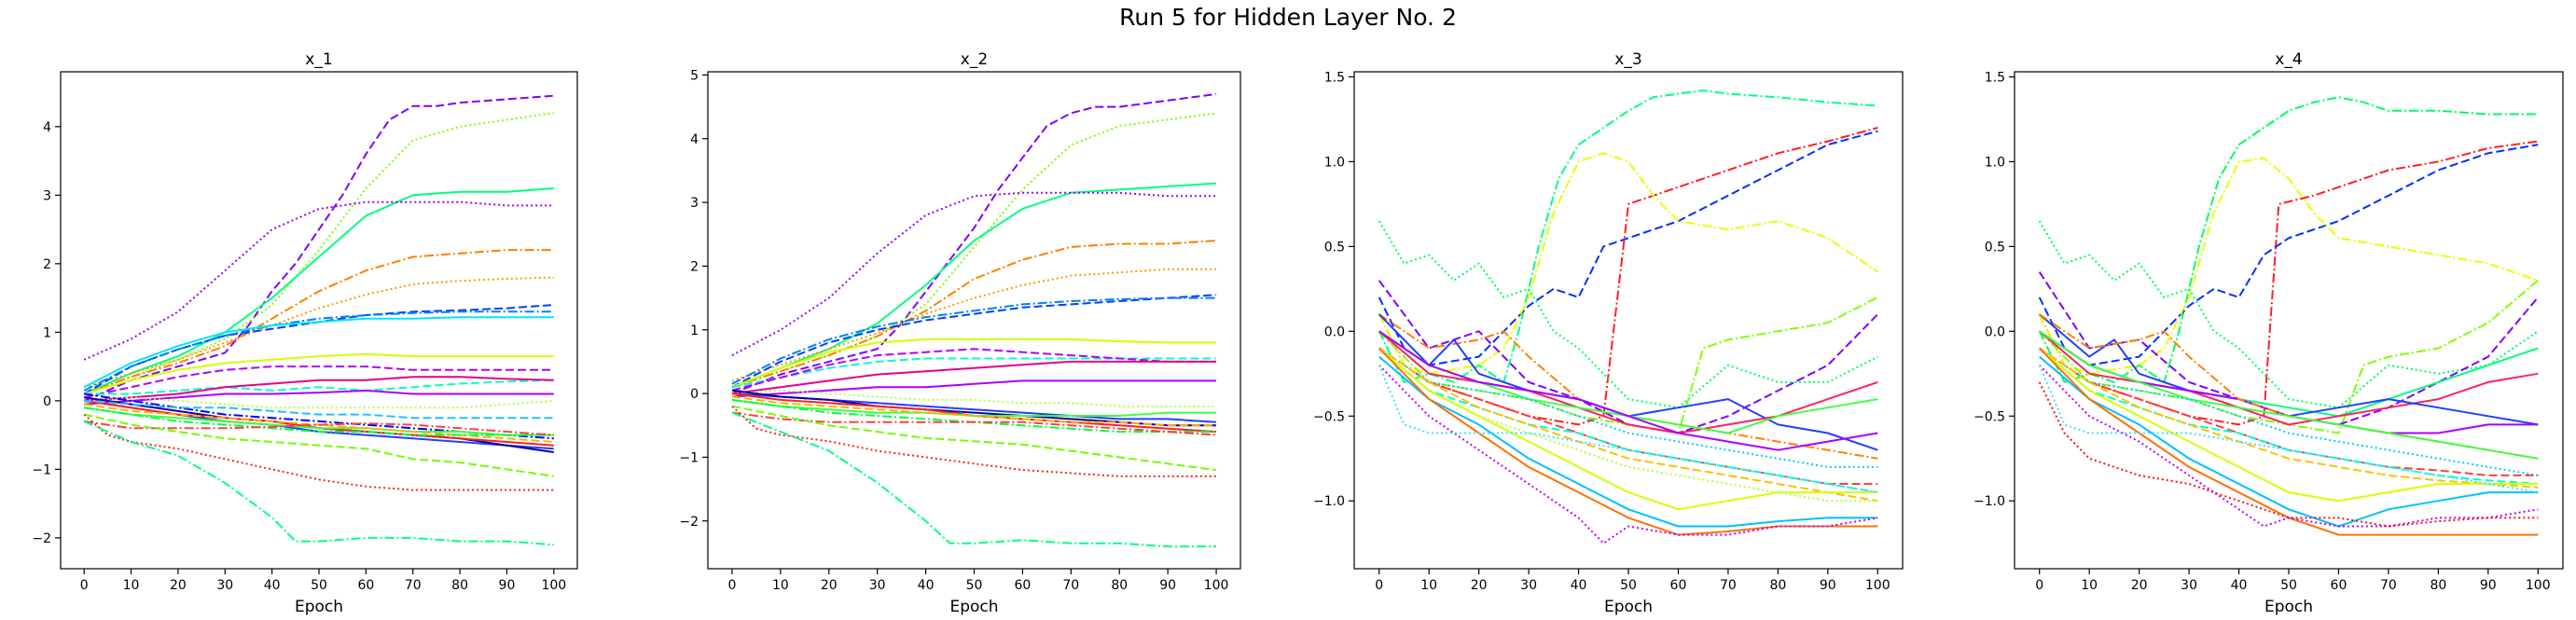  Describe the element at coordinates (47, 264) in the screenshot. I see `y-tick-label: 2` at that location.